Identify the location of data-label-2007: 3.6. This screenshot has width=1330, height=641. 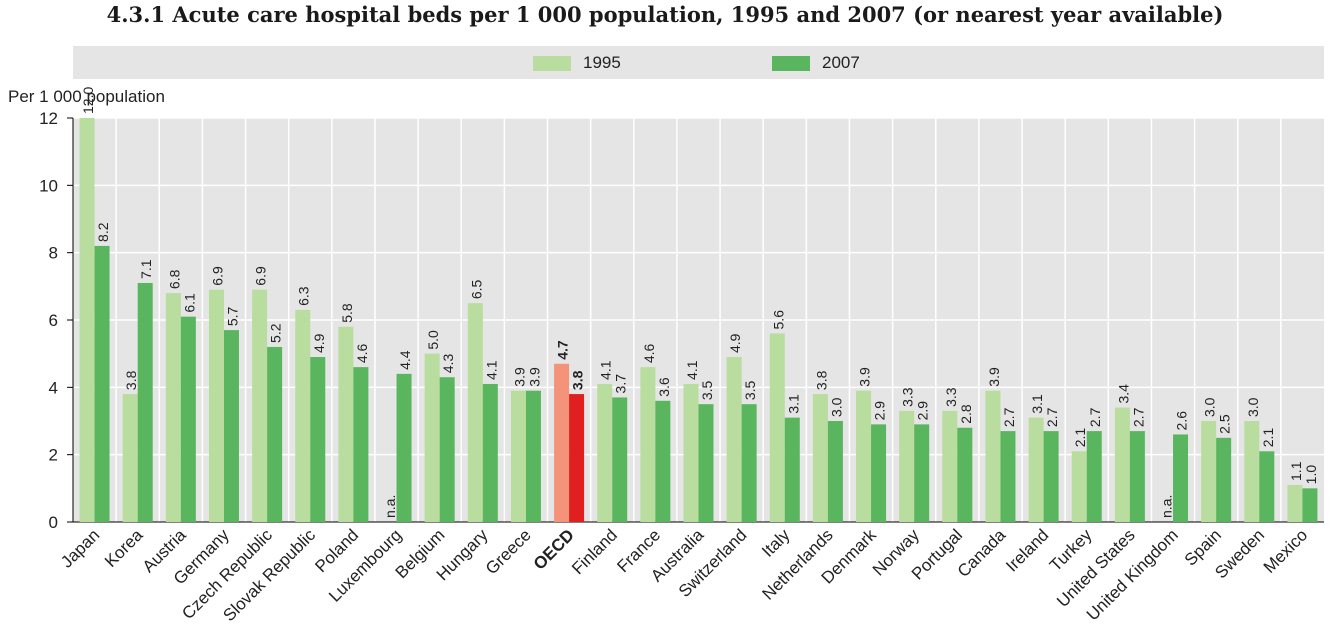
(664, 387).